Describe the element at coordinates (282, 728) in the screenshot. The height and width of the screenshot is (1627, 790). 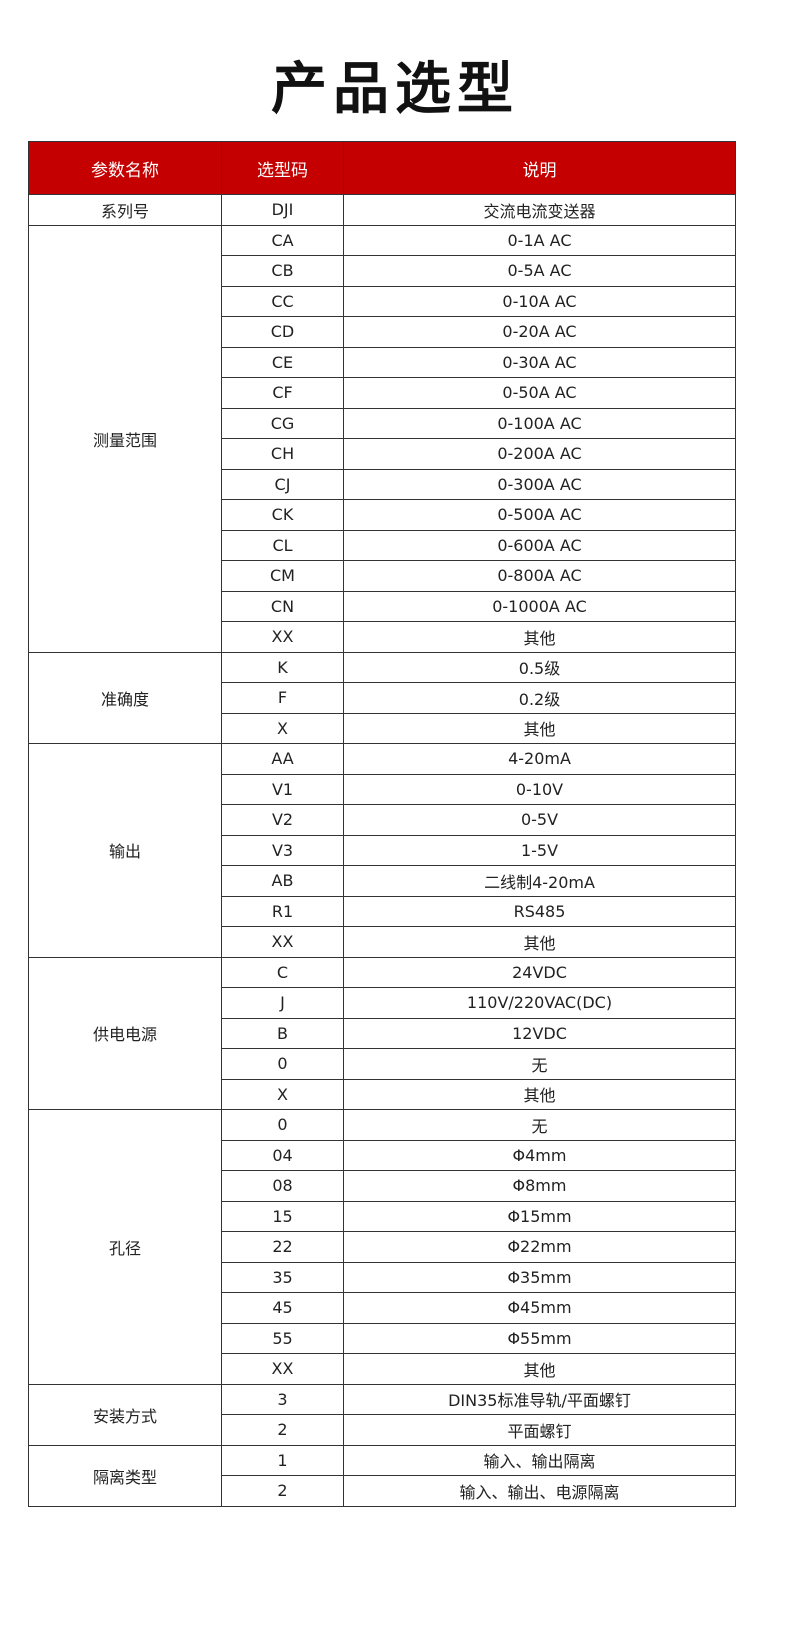
I see `code-cell: X` at that location.